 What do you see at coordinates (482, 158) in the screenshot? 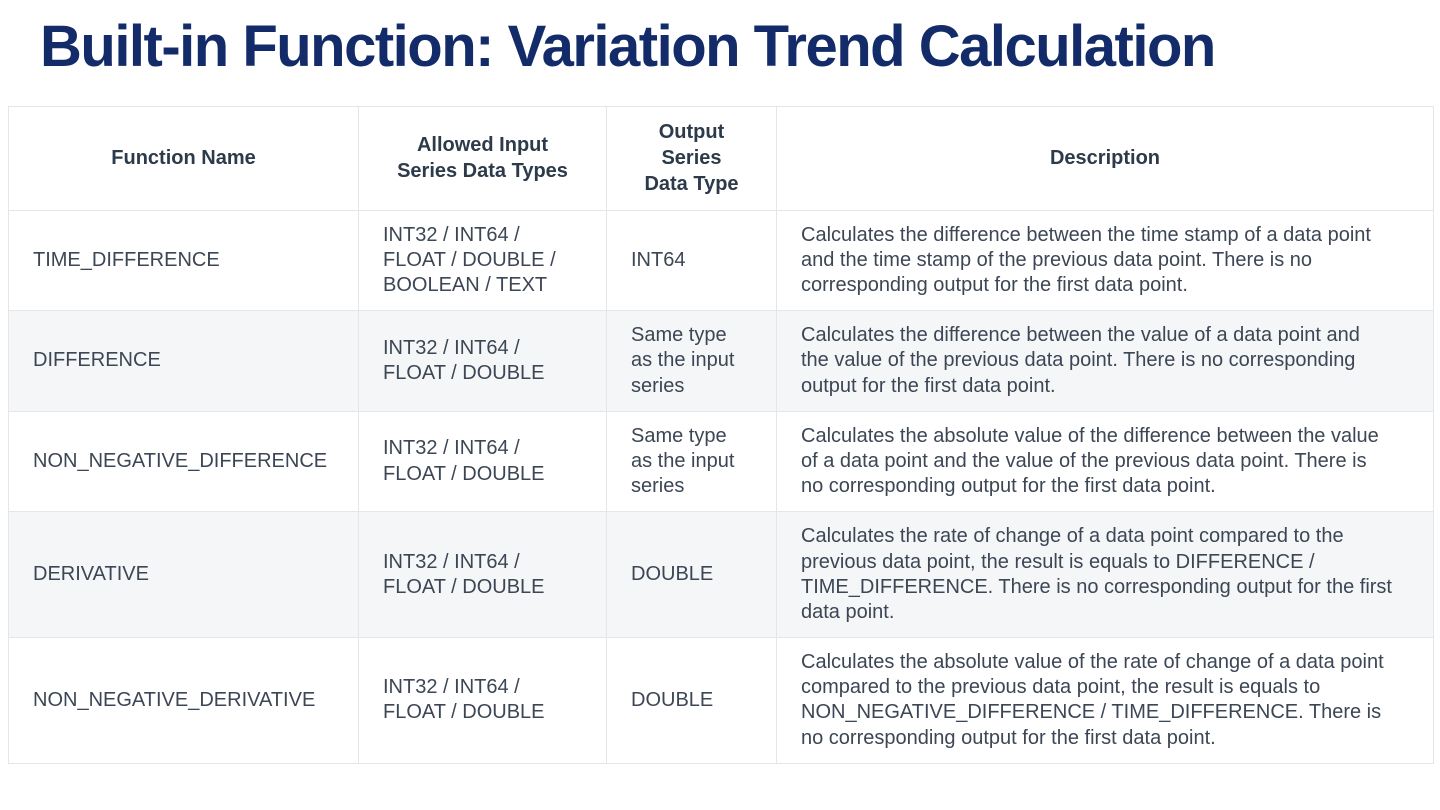
I see `header-input-types: Allowed Input Series Data Types` at bounding box center [482, 158].